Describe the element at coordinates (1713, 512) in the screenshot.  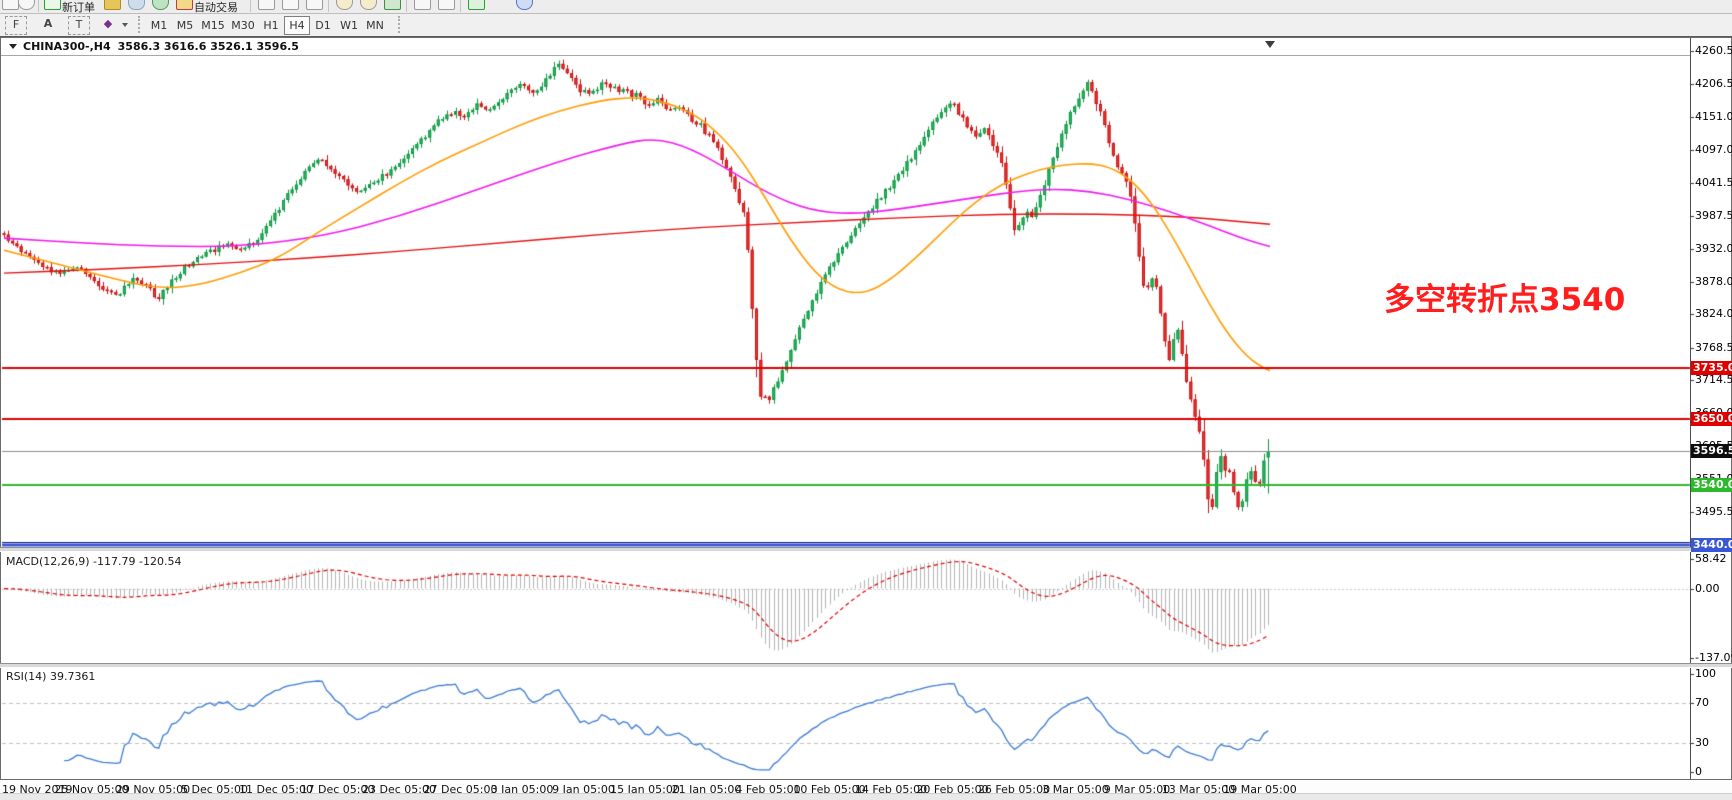
I see `price-tick-label: 3495.5` at that location.